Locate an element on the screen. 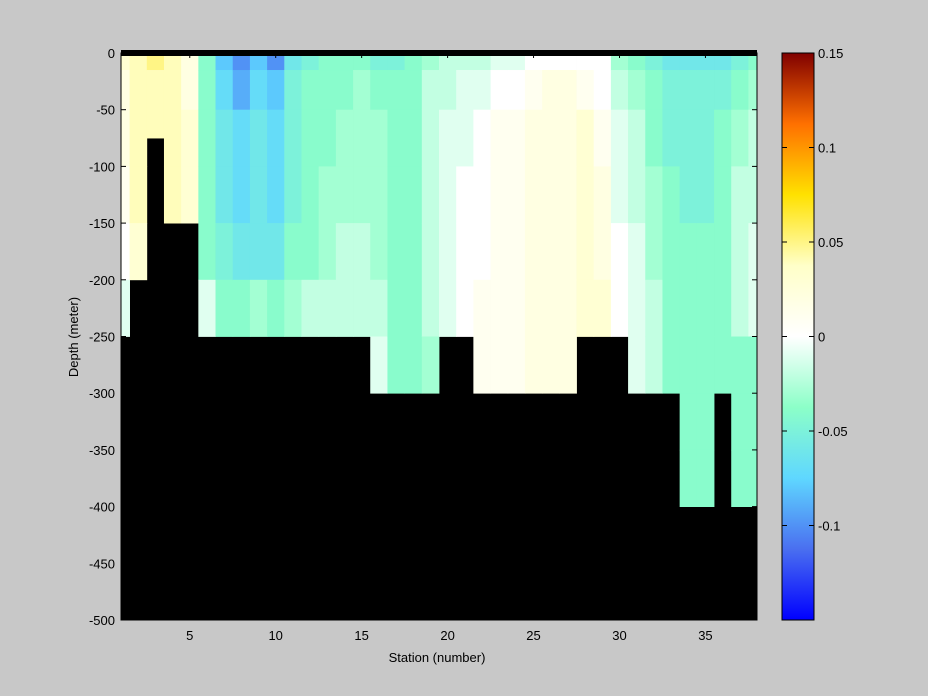 Image resolution: width=928 pixels, height=696 pixels. y-tick-label: -500 is located at coordinates (102, 620).